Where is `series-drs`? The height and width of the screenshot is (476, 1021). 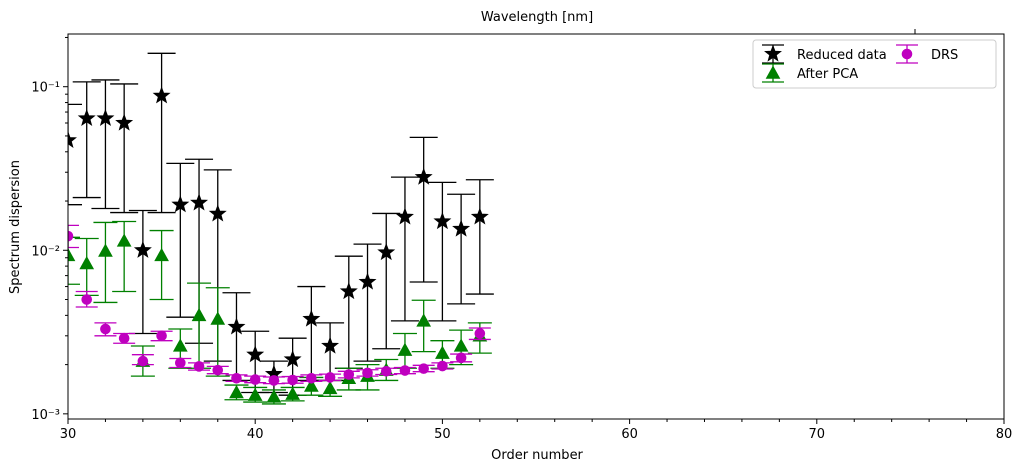
series-drs is located at coordinates (279, 305).